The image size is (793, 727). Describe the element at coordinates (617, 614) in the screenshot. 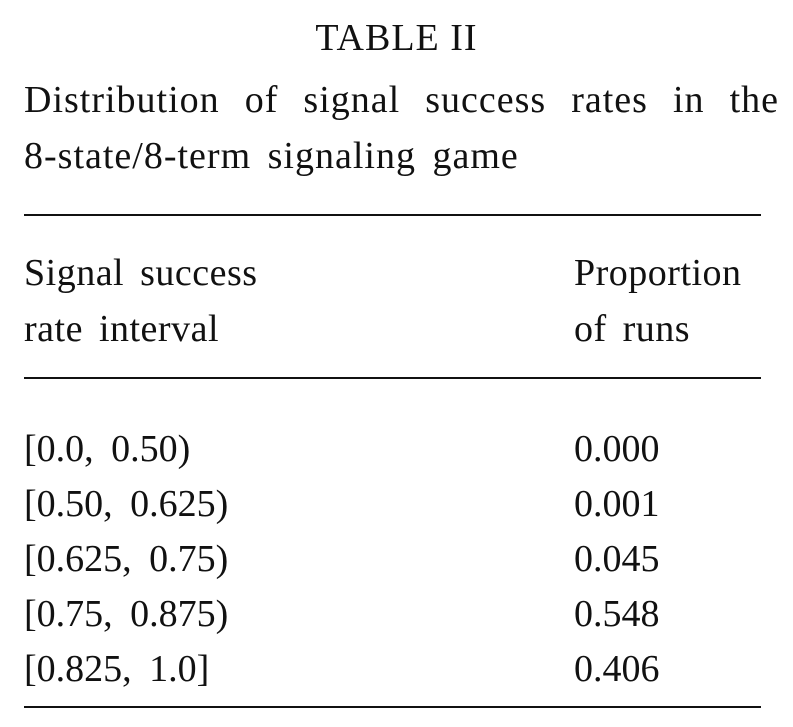

I see `proportion-cell: 0.548` at that location.